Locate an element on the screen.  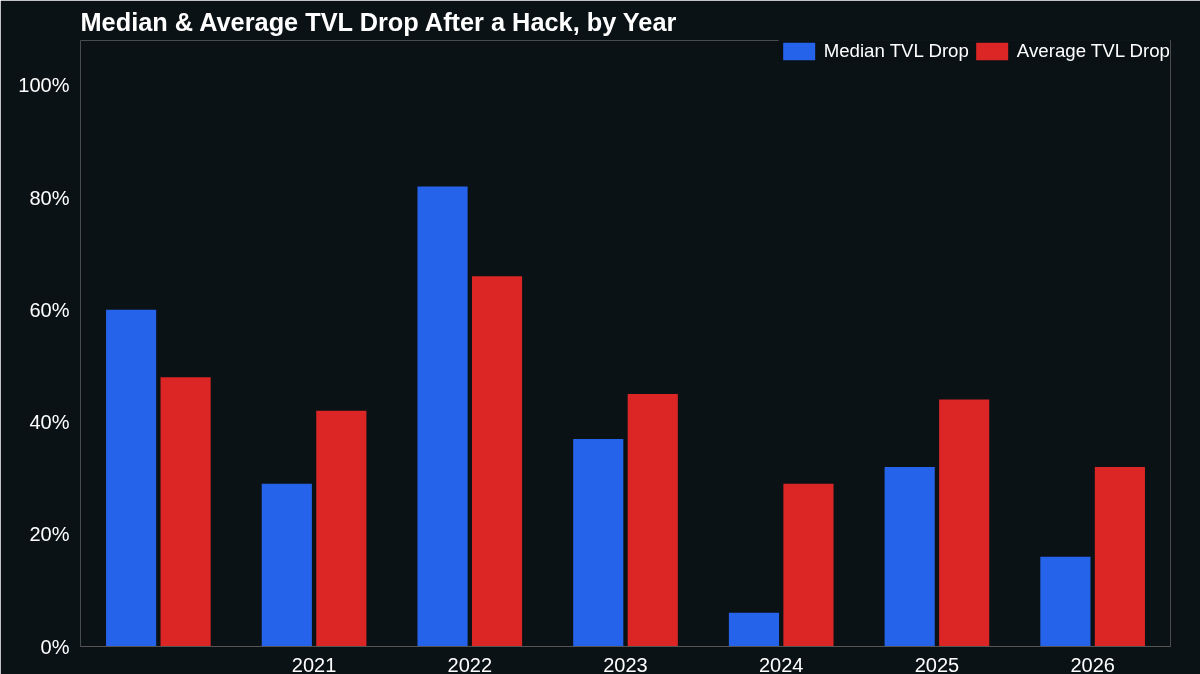
y-tick-label: 100% is located at coordinates (44, 85).